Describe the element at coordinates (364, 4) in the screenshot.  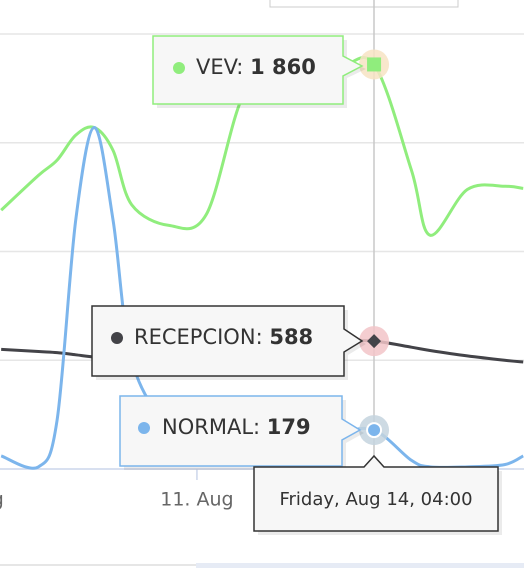
I see `range-box` at that location.